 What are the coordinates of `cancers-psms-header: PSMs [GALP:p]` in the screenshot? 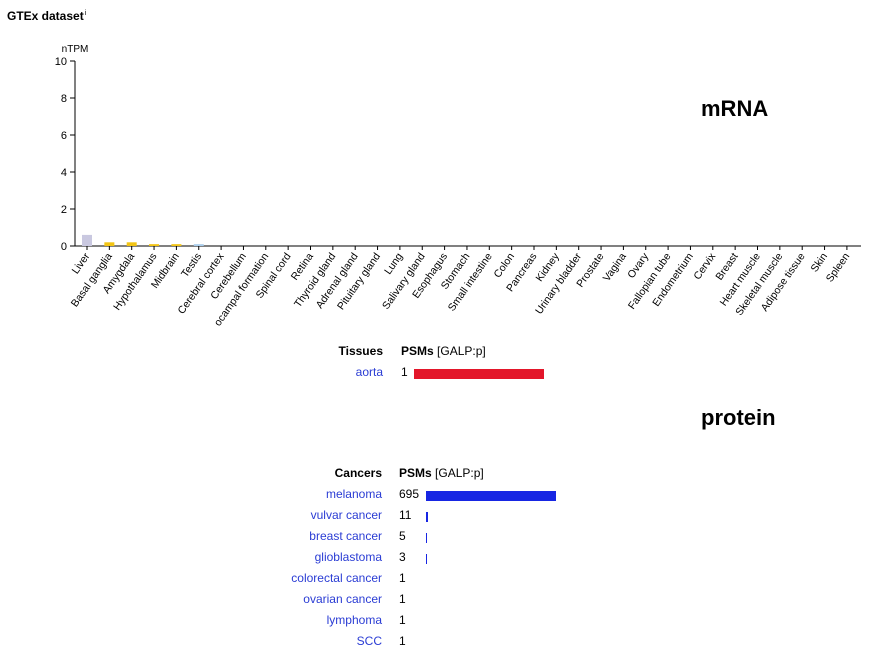 It's located at (441, 473).